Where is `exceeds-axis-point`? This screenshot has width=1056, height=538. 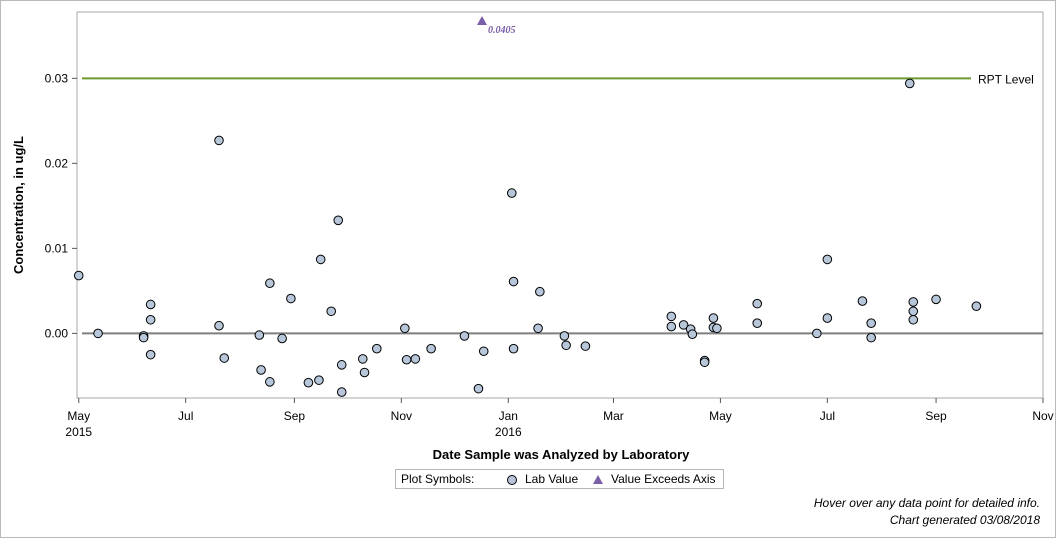 exceeds-axis-point is located at coordinates (481, 20).